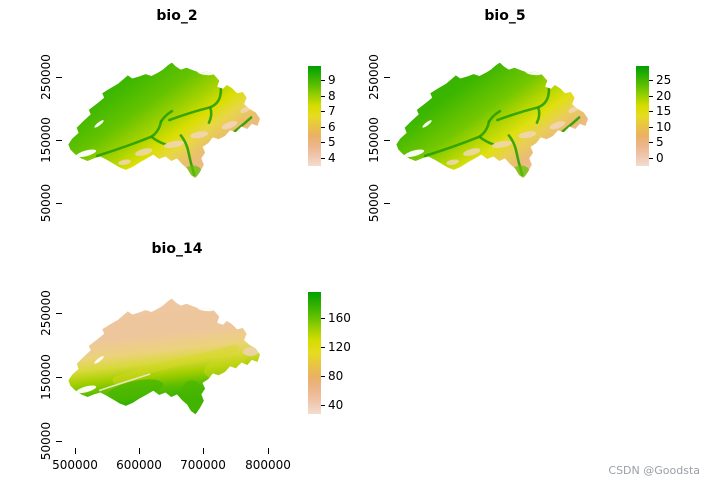 This screenshot has width=707, height=486. I want to click on legend-tick-label: 40, so click(336, 405).